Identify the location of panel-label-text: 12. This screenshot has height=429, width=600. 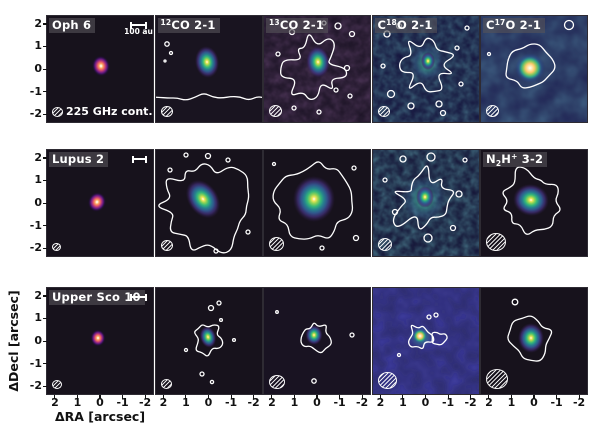
(166, 22).